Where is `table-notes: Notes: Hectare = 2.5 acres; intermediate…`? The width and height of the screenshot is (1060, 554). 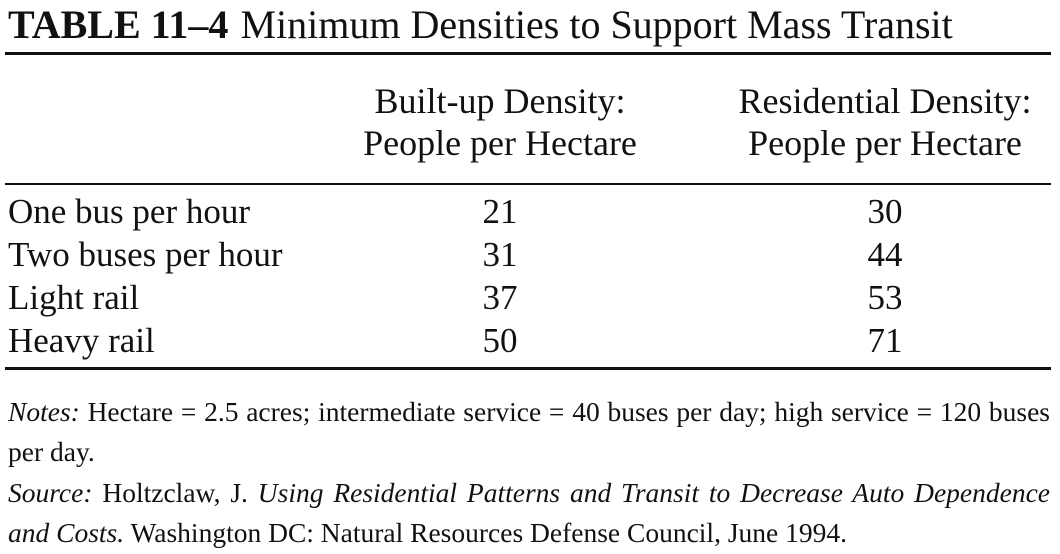
table-notes: Notes: Hectare = 2.5 acres; intermediate… is located at coordinates (529, 432).